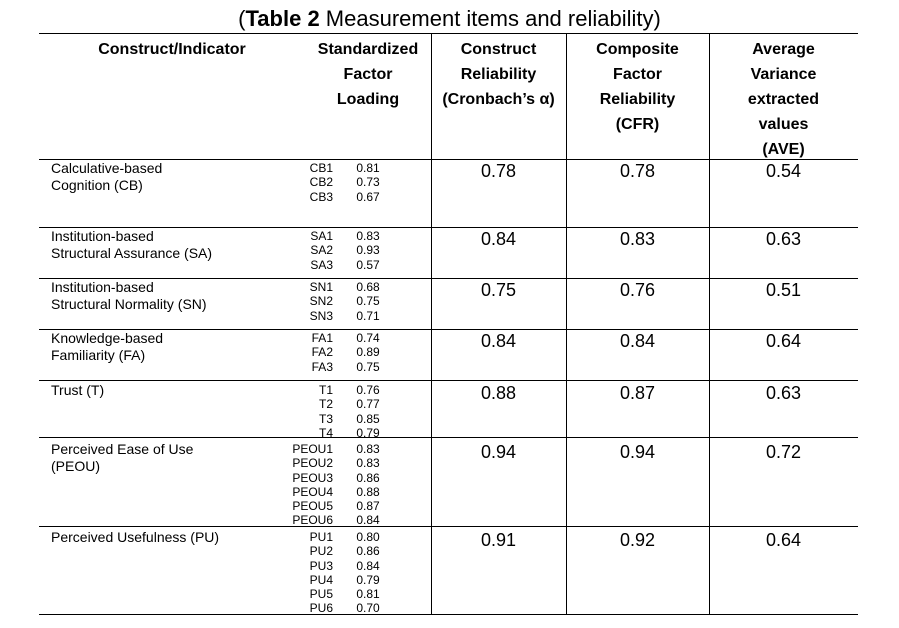 This screenshot has height=628, width=899. I want to click on factor-loading: 0.70, so click(368, 608).